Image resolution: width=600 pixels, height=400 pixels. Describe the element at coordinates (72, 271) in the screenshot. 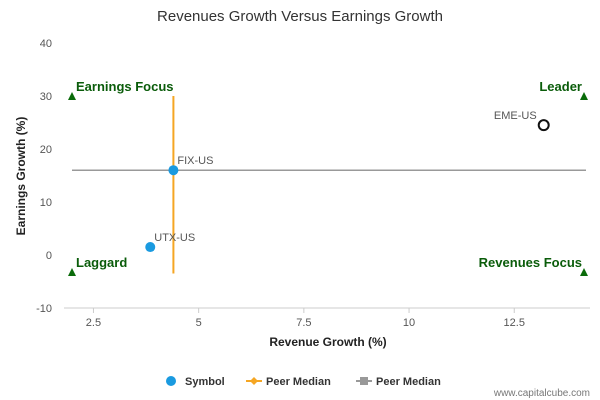

I see `quadrant-marker-bottom-left` at that location.